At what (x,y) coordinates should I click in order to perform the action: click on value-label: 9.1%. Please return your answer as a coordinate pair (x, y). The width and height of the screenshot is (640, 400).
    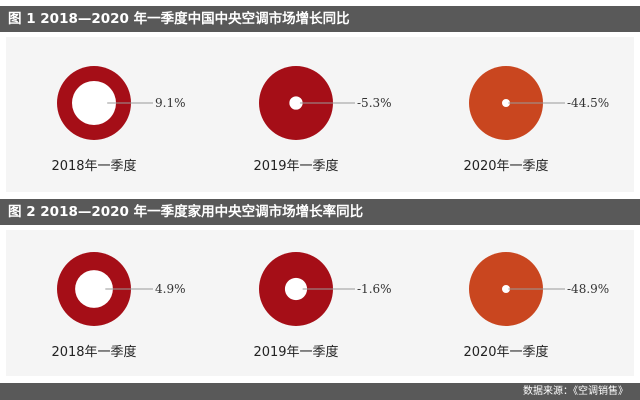
    Looking at the image, I should click on (170, 103).